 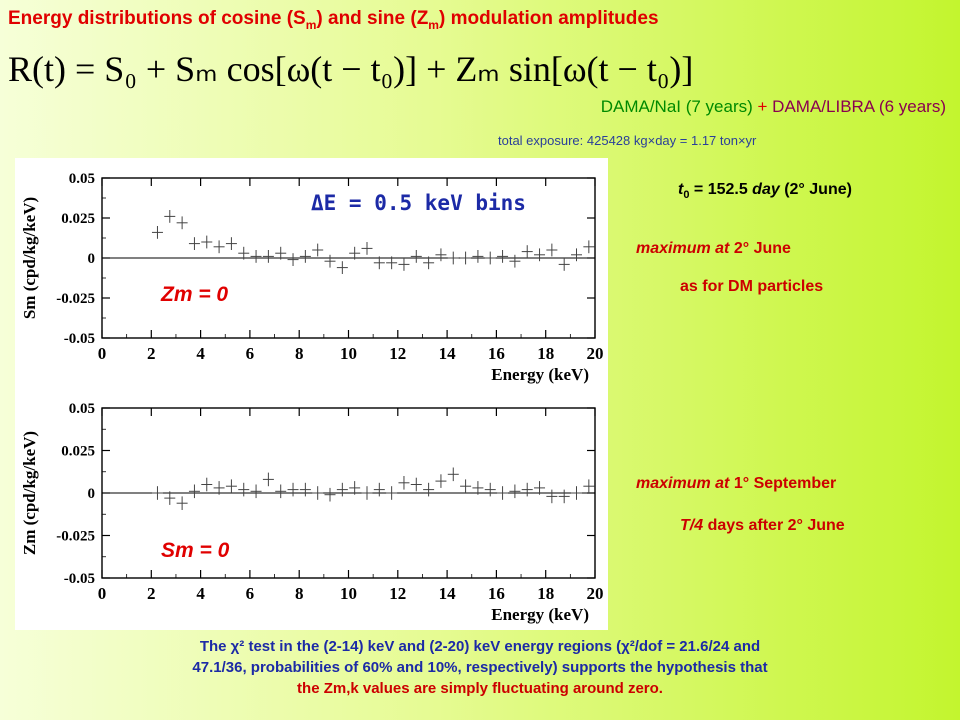 What do you see at coordinates (736, 483) in the screenshot?
I see `zm-maximum-note: maximum at 1° September` at bounding box center [736, 483].